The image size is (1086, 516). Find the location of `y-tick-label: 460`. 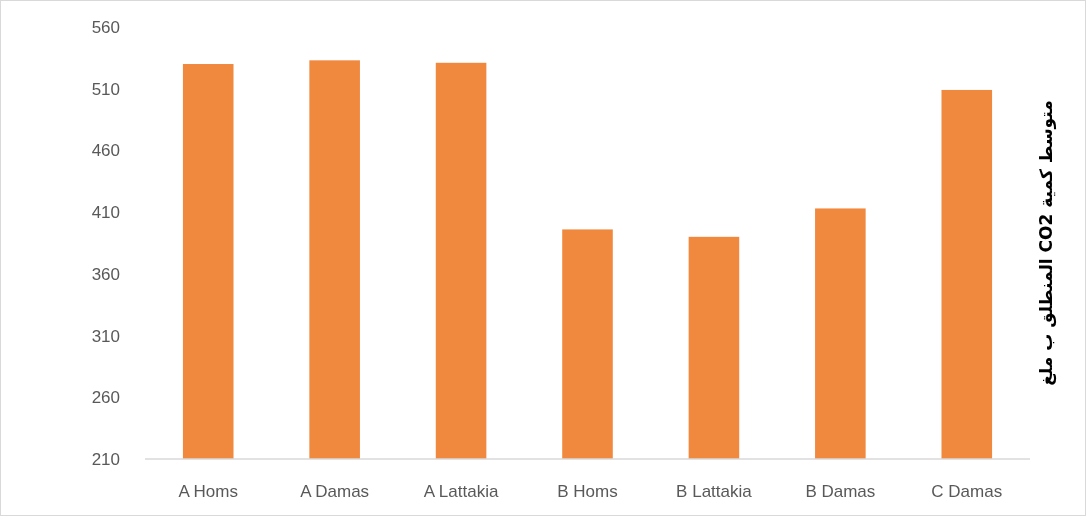

y-tick-label: 460 is located at coordinates (105, 151).